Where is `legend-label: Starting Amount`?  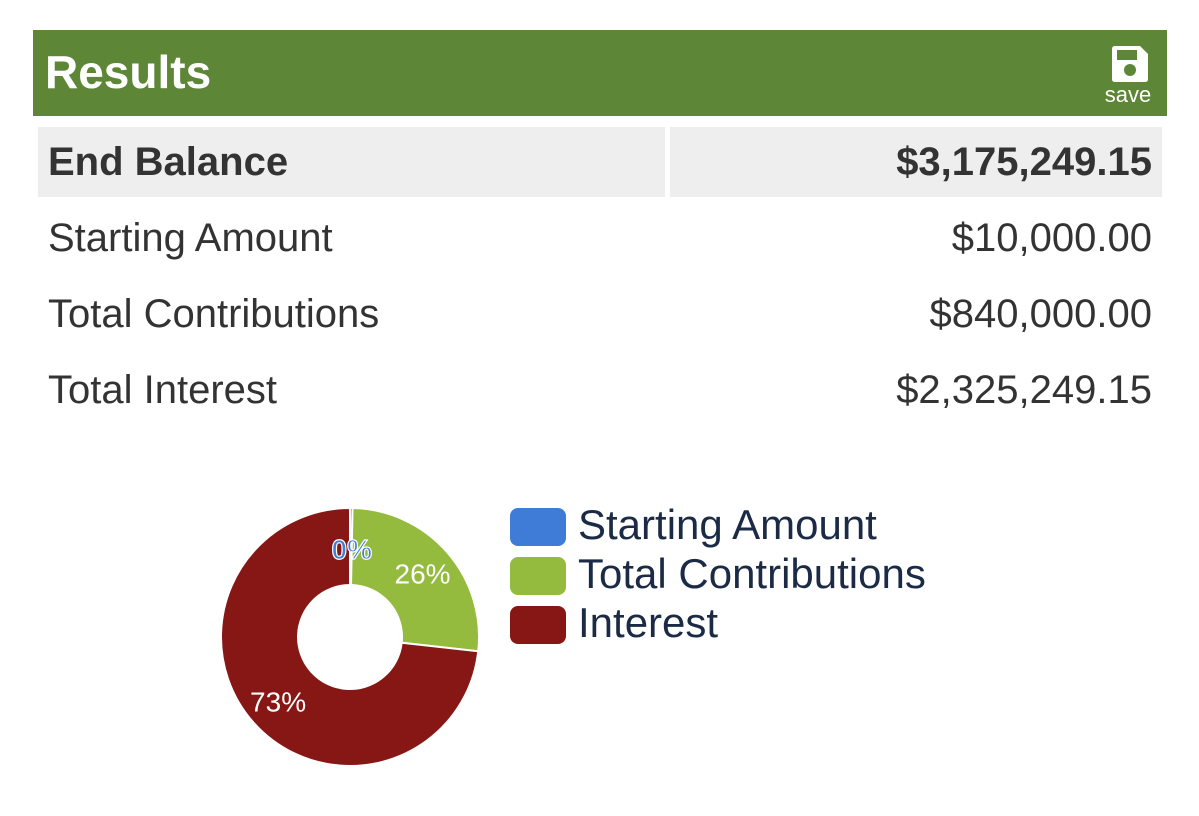 legend-label: Starting Amount is located at coordinates (727, 524).